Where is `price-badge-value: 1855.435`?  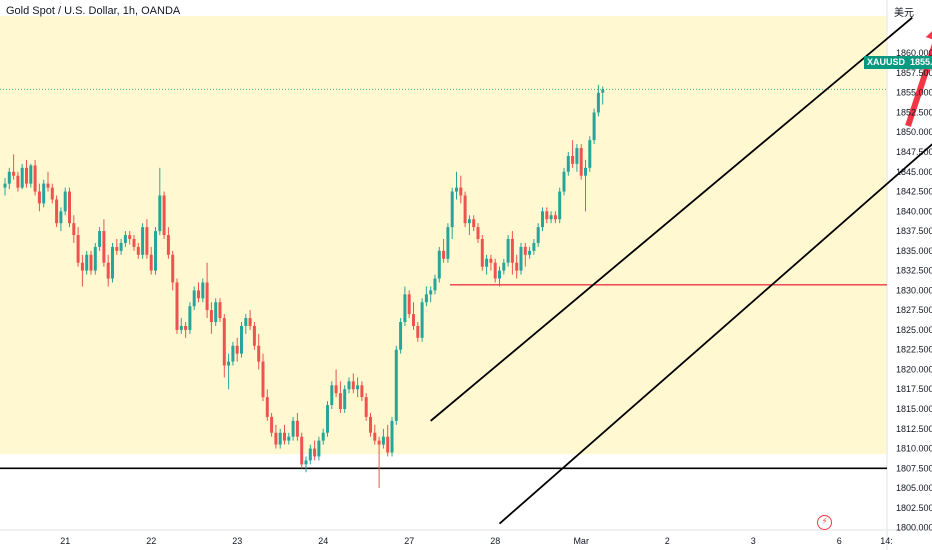 price-badge-value: 1855.435 is located at coordinates (921, 62).